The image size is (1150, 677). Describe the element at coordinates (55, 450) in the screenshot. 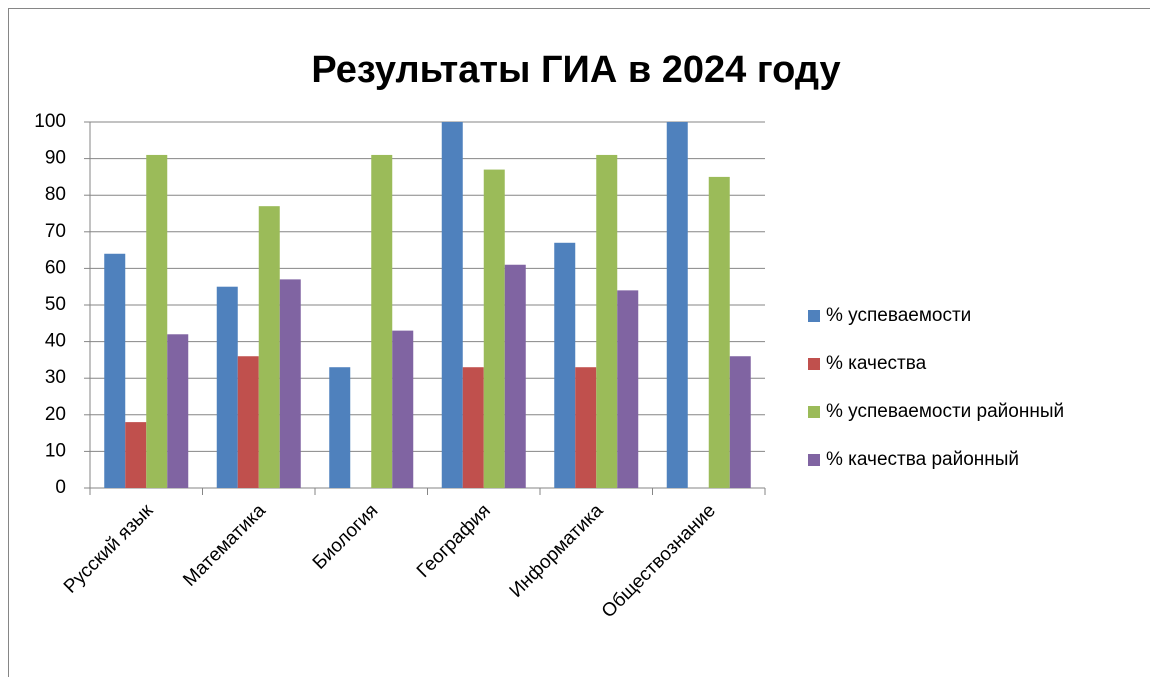

I see `y-tick-label: 10` at that location.